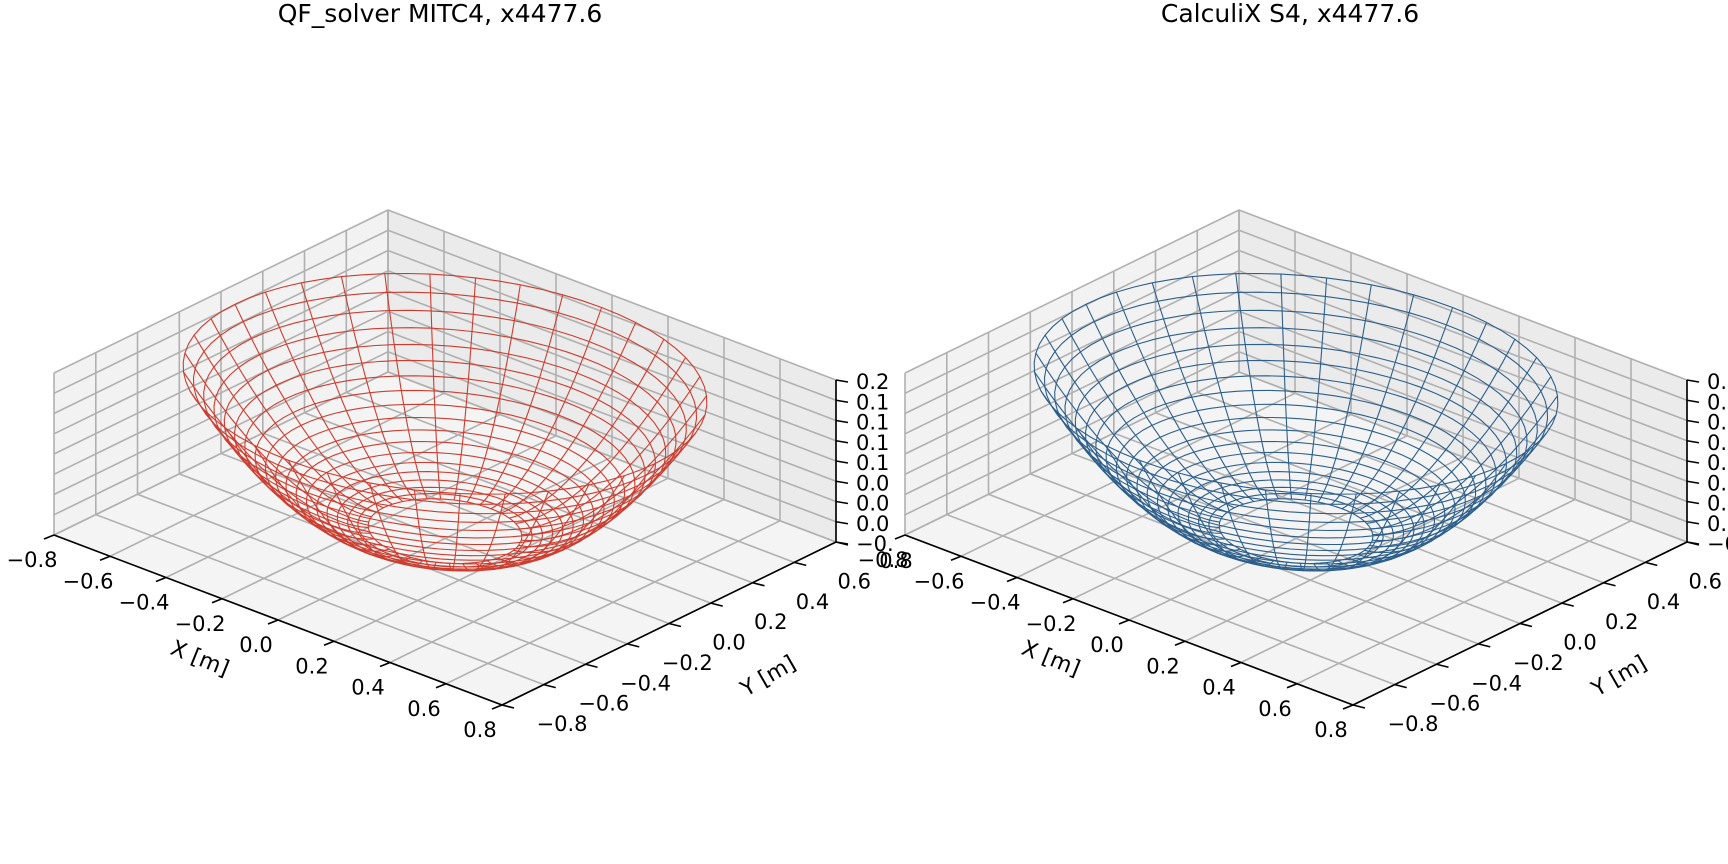 Image resolution: width=1728 pixels, height=864 pixels. Describe the element at coordinates (1717, 544) in the screenshot. I see `z-tick-label: −0` at that location.